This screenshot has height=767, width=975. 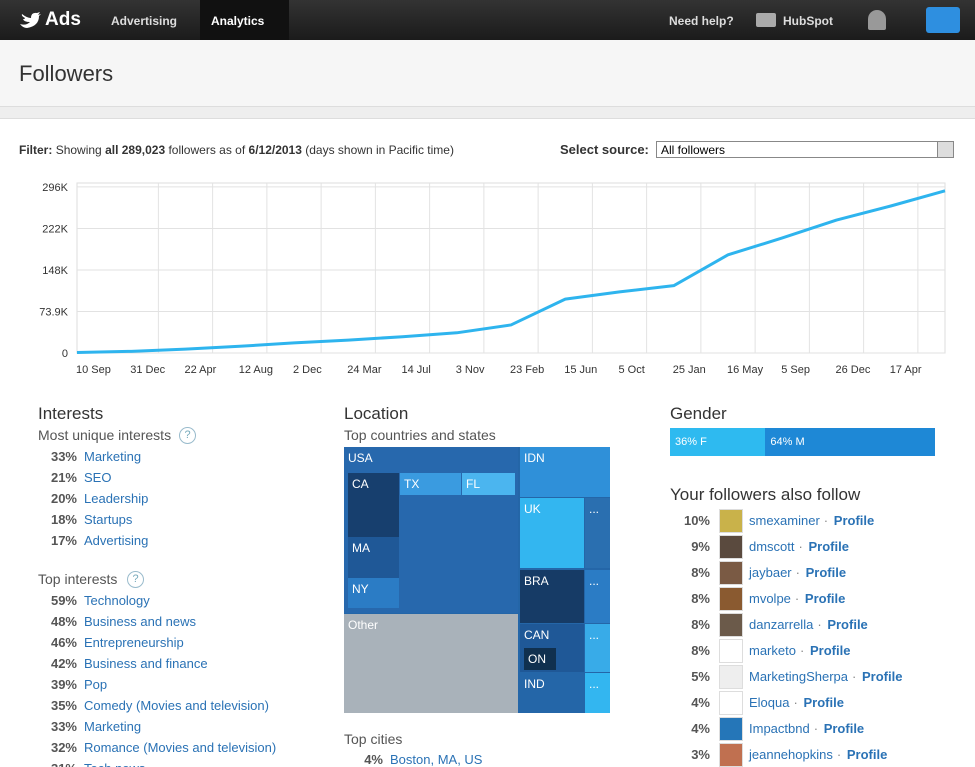 I want to click on treemap-cell: MA, so click(x=373, y=557).